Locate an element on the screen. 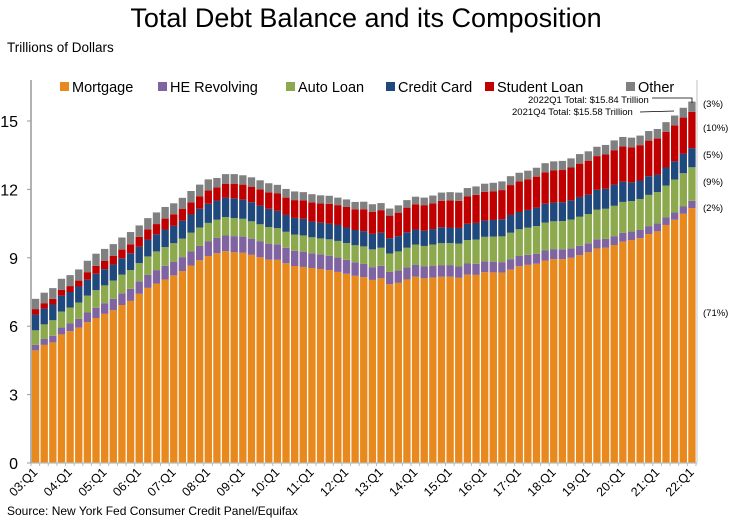  chart-title: Total Debt Balance and its Composition is located at coordinates (365, 18).